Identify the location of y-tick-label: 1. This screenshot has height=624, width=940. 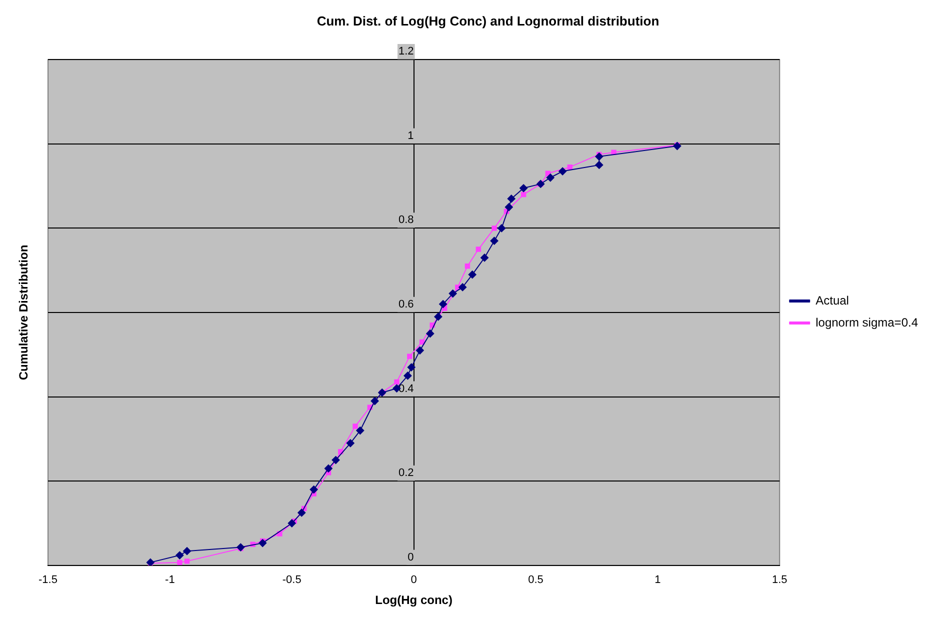
(411, 136).